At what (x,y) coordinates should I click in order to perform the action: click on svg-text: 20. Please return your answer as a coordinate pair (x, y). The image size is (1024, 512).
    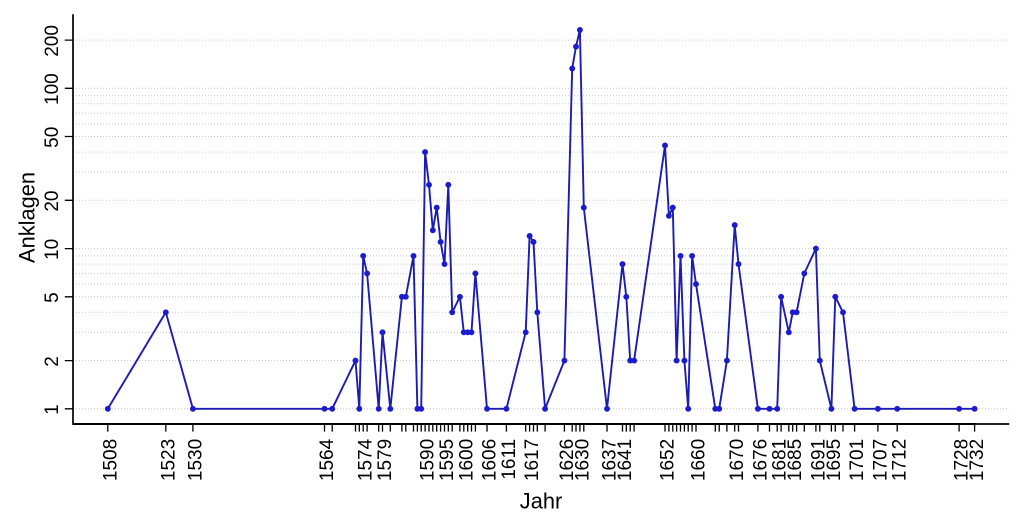
    Looking at the image, I should click on (52, 201).